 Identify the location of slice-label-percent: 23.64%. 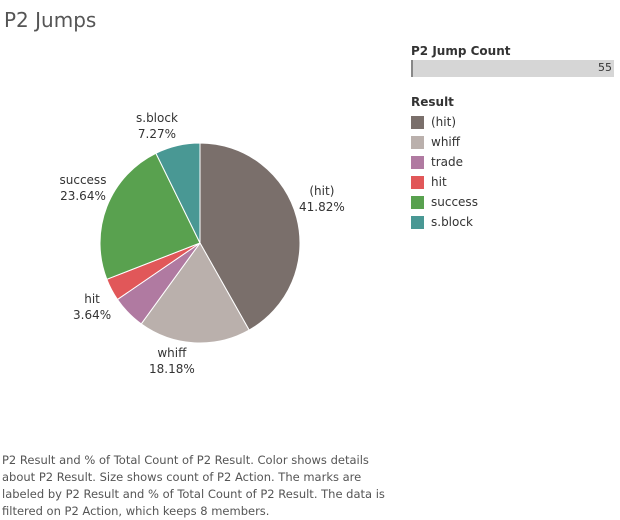
(83, 196).